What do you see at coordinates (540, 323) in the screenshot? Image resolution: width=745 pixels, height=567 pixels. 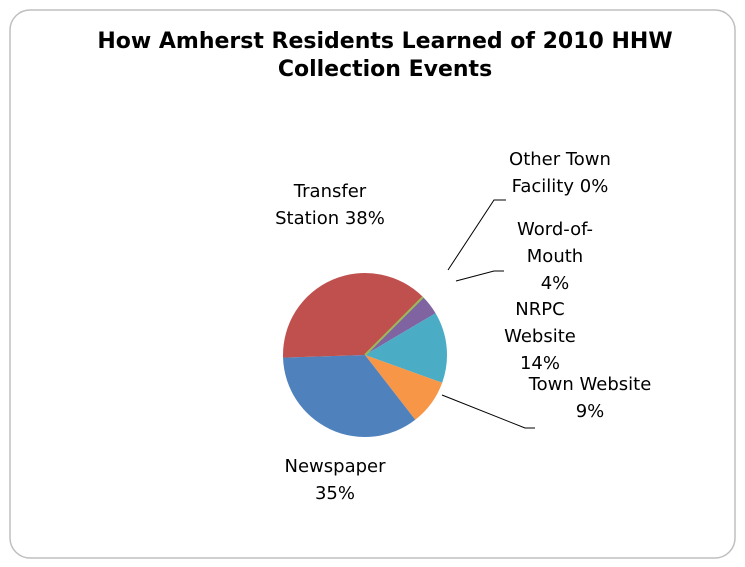 I see `category-label: NRPC Website` at bounding box center [540, 323].